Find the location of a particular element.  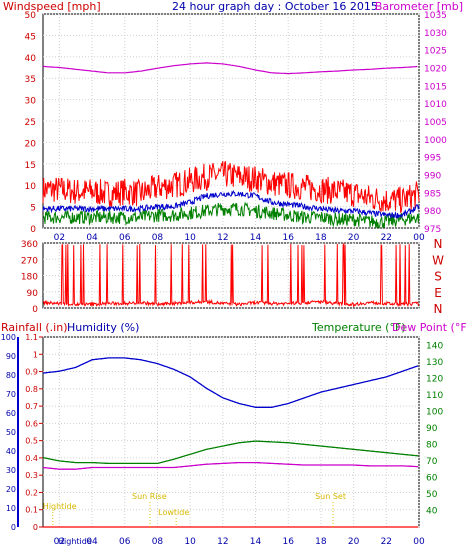

y-axis-label-dew-point: Dew Point (°F) is located at coordinates (429, 327).